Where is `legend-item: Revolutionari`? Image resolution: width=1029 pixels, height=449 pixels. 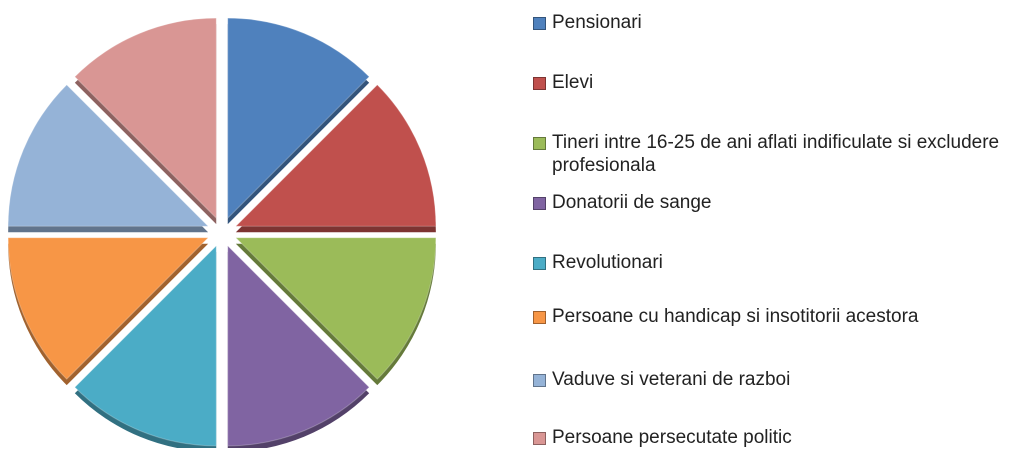
legend-item: Revolutionari is located at coordinates (780, 262).